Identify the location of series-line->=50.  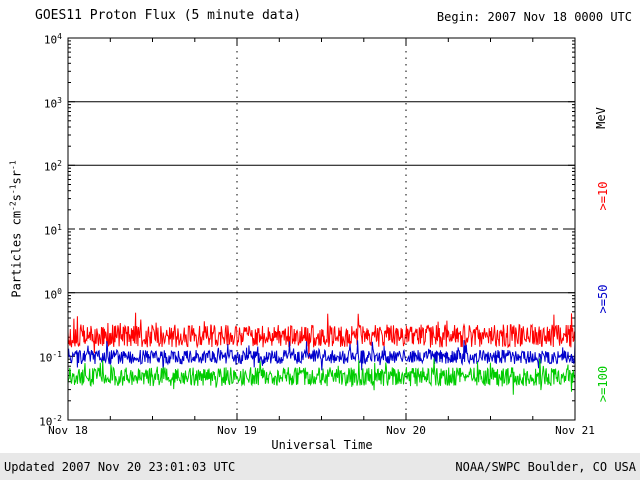
(321, 356).